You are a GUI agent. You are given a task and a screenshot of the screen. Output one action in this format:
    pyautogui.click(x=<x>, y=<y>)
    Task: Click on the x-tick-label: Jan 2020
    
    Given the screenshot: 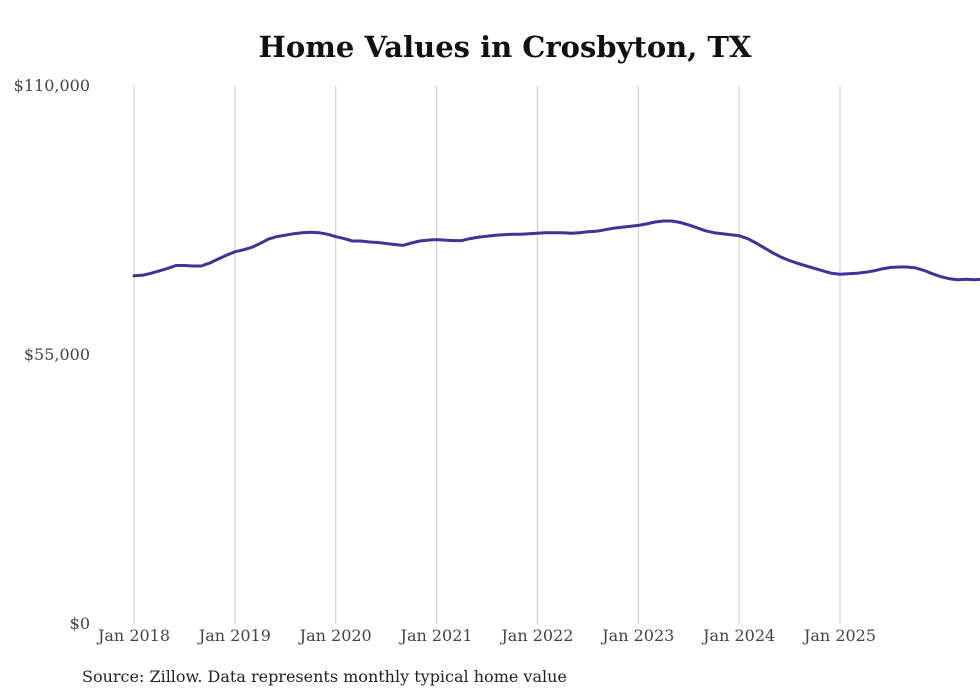 What is the action you would take?
    pyautogui.click(x=335, y=635)
    